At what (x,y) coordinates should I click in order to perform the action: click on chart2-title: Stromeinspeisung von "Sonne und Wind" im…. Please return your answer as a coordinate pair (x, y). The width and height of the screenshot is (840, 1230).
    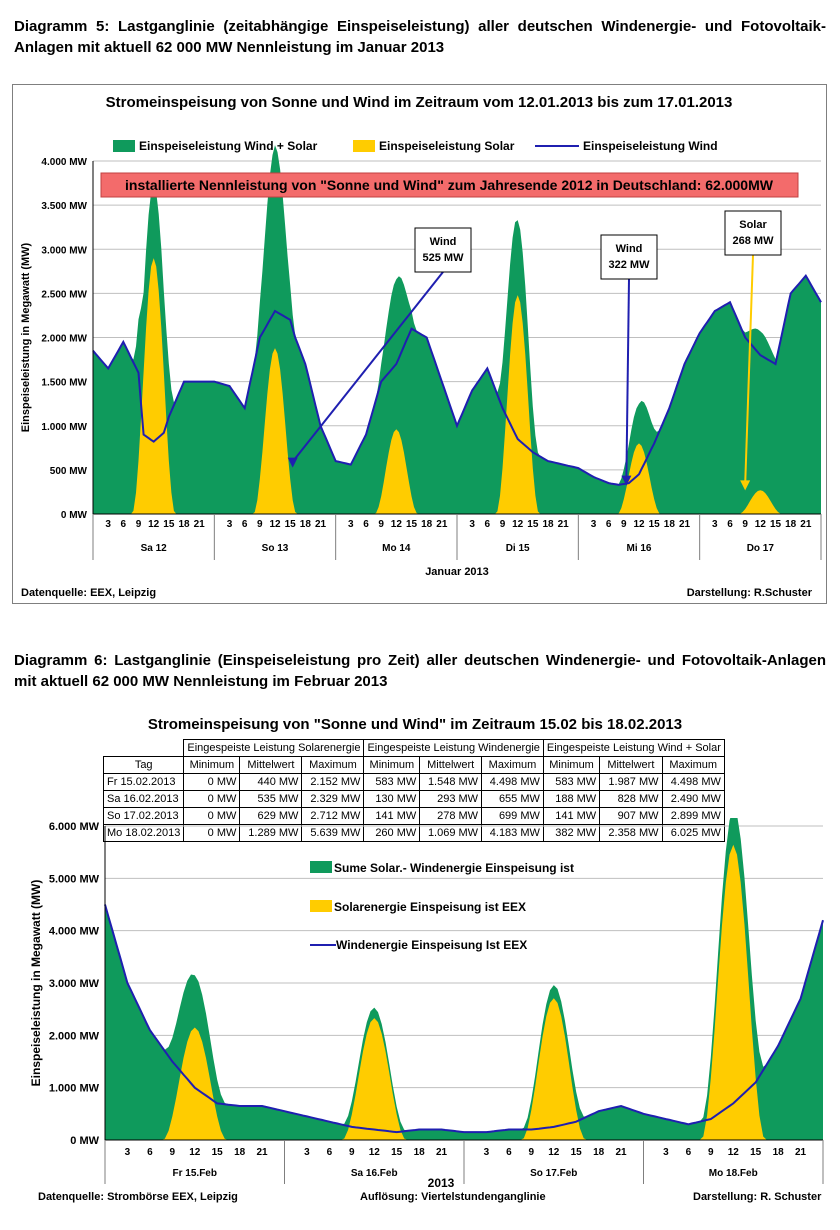
    Looking at the image, I should click on (415, 724).